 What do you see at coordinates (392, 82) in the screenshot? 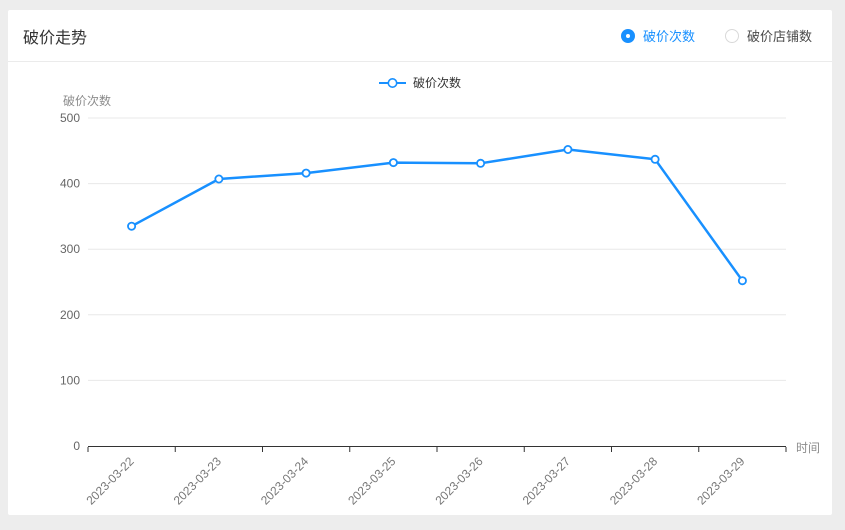
I see `legend-line-marker-icon` at bounding box center [392, 82].